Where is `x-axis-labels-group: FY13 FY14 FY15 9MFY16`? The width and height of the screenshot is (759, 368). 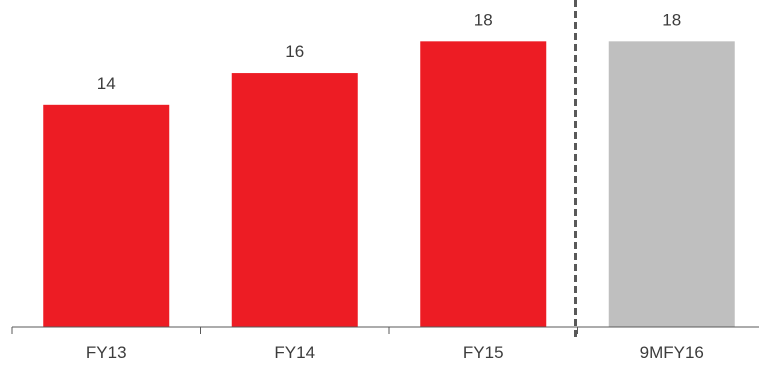 x-axis-labels-group: FY13 FY14 FY15 9MFY16 is located at coordinates (395, 352).